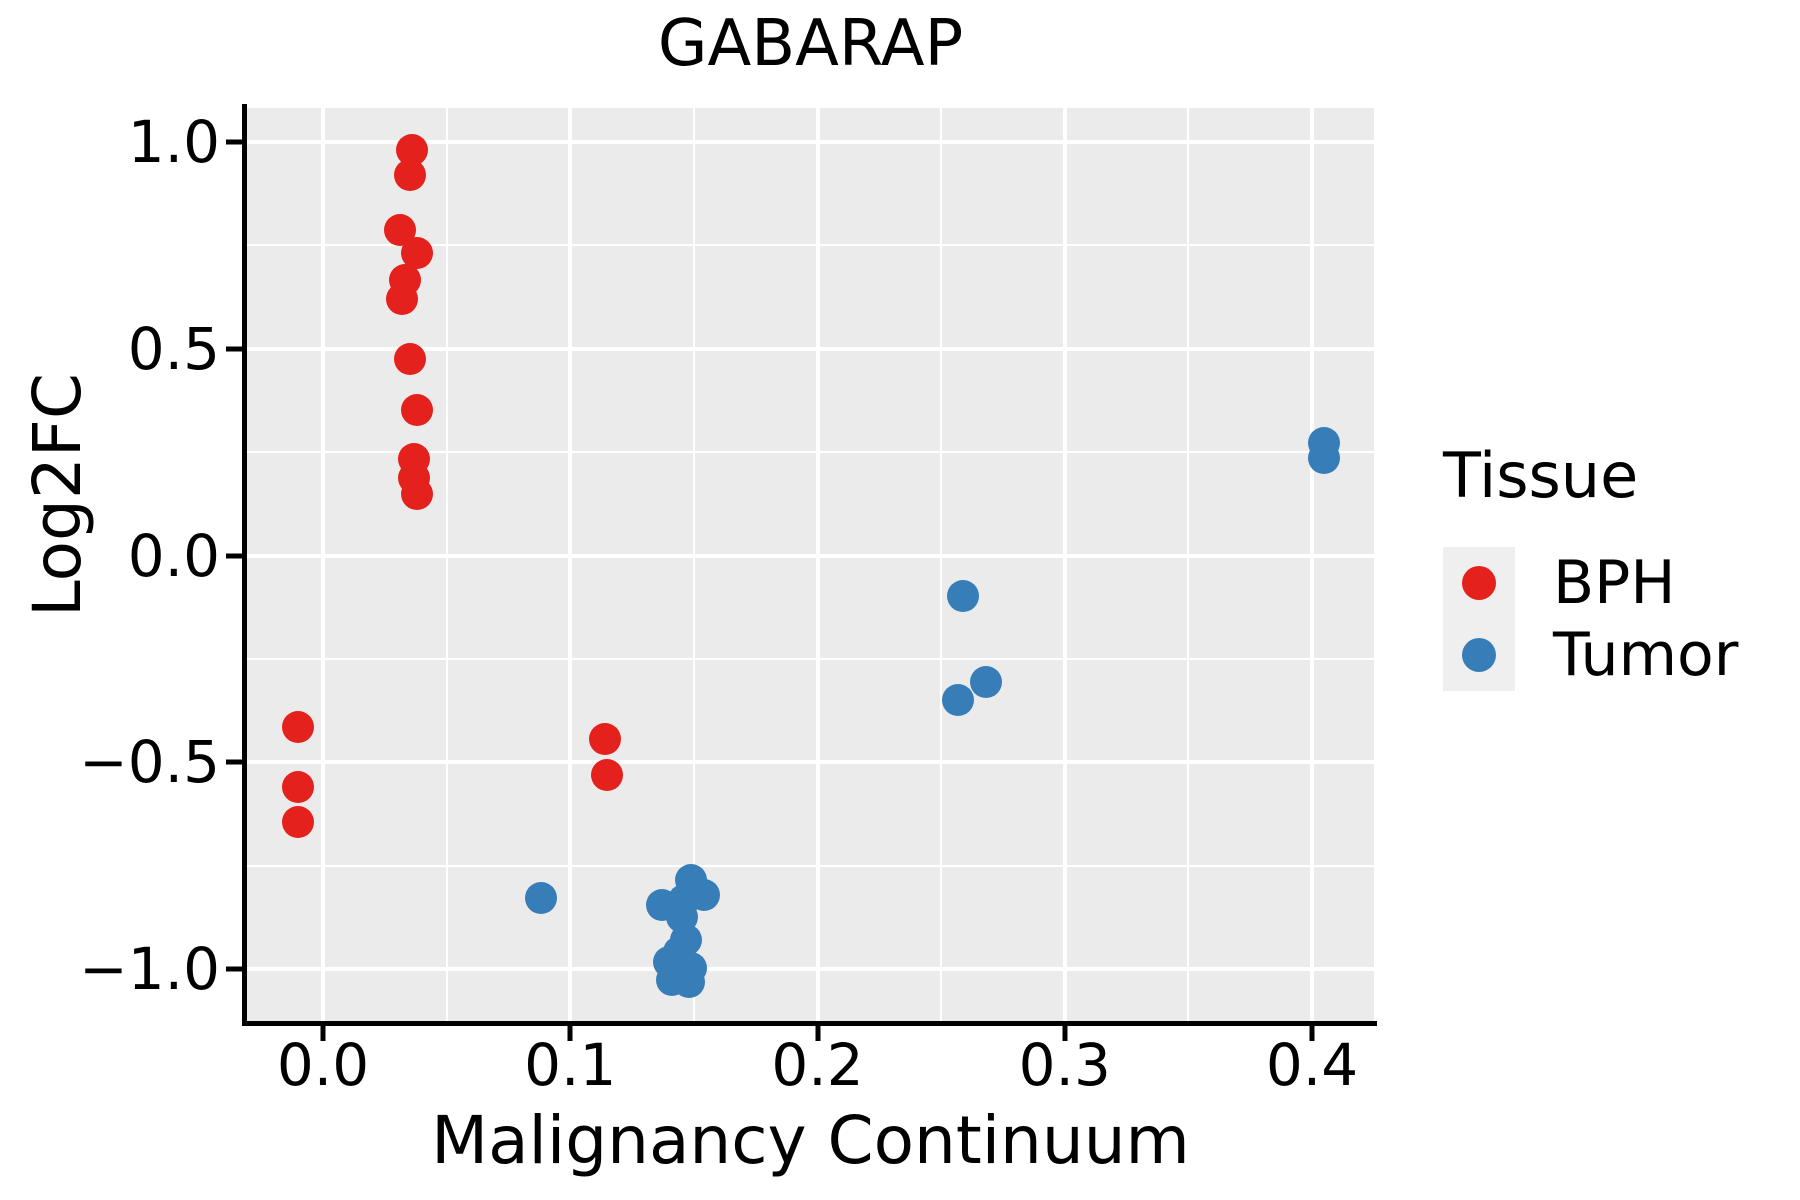 The image size is (1800, 1200). I want to click on plot-title: GABARAP, so click(810, 44).